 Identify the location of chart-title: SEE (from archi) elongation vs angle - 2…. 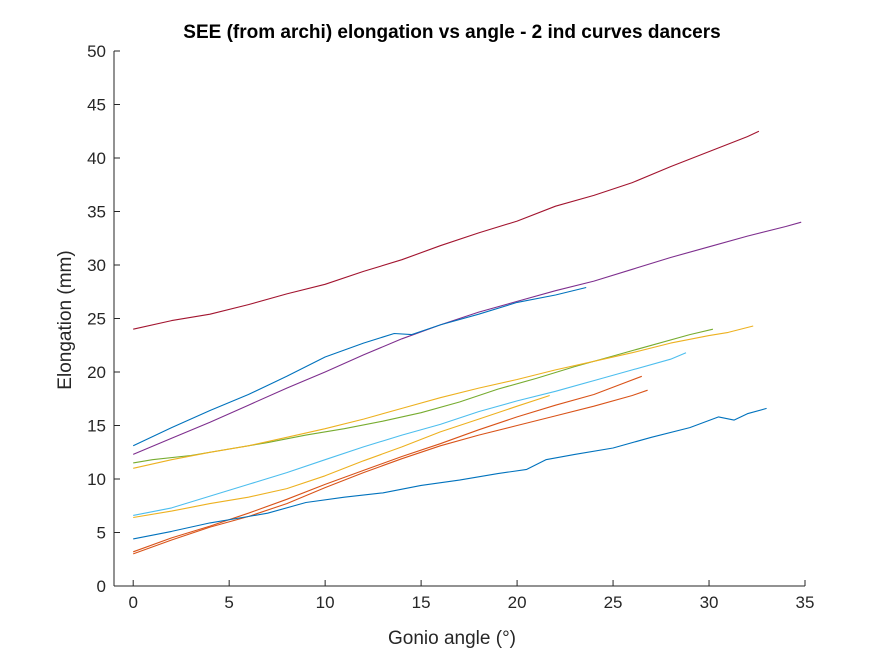
(451, 32).